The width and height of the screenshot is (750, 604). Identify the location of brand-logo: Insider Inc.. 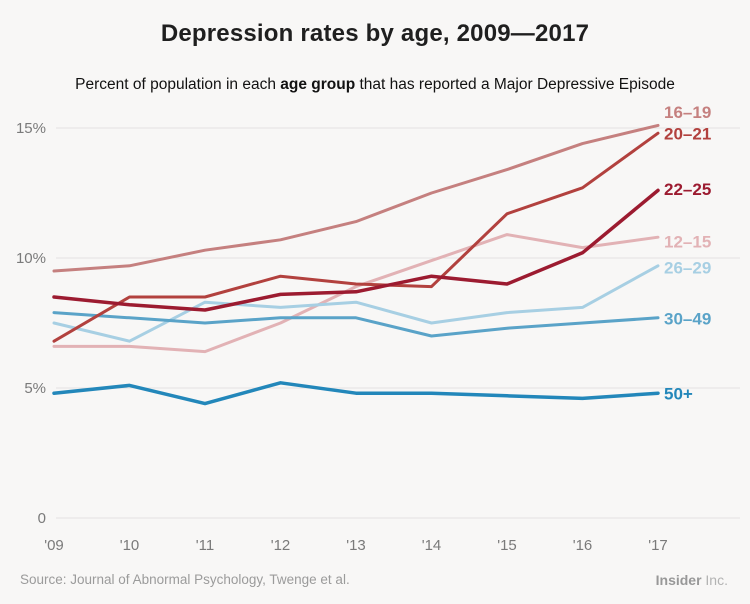
(692, 580).